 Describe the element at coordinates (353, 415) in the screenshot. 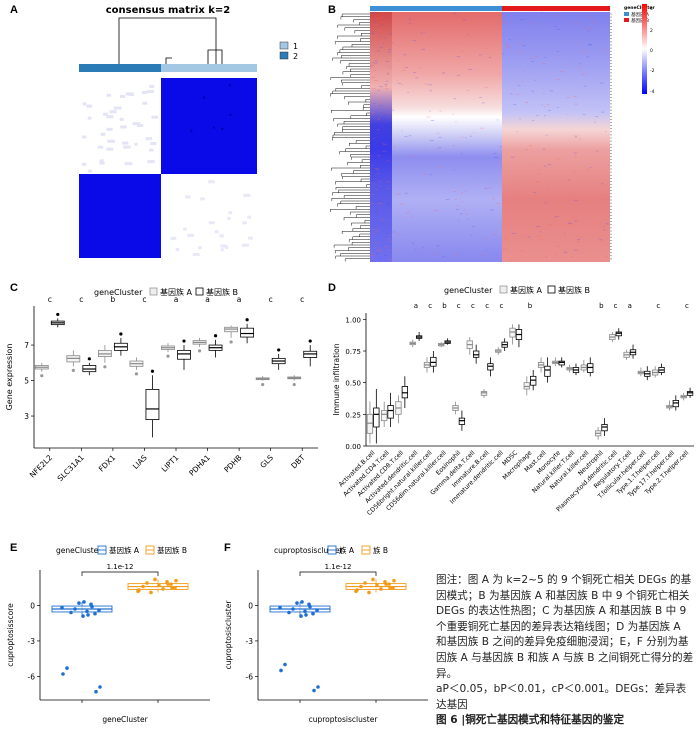

I see `y-tick-label: 0.25` at that location.